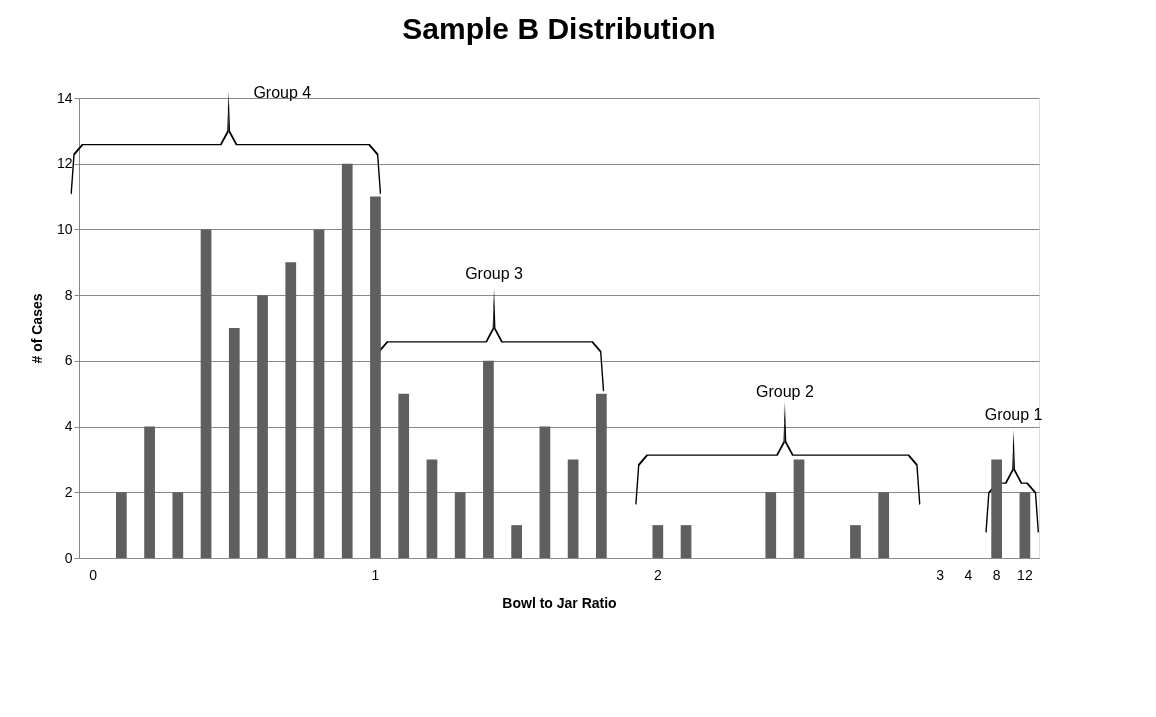 The height and width of the screenshot is (717, 1156). Describe the element at coordinates (64, 97) in the screenshot. I see `y-tick-label: 14` at that location.